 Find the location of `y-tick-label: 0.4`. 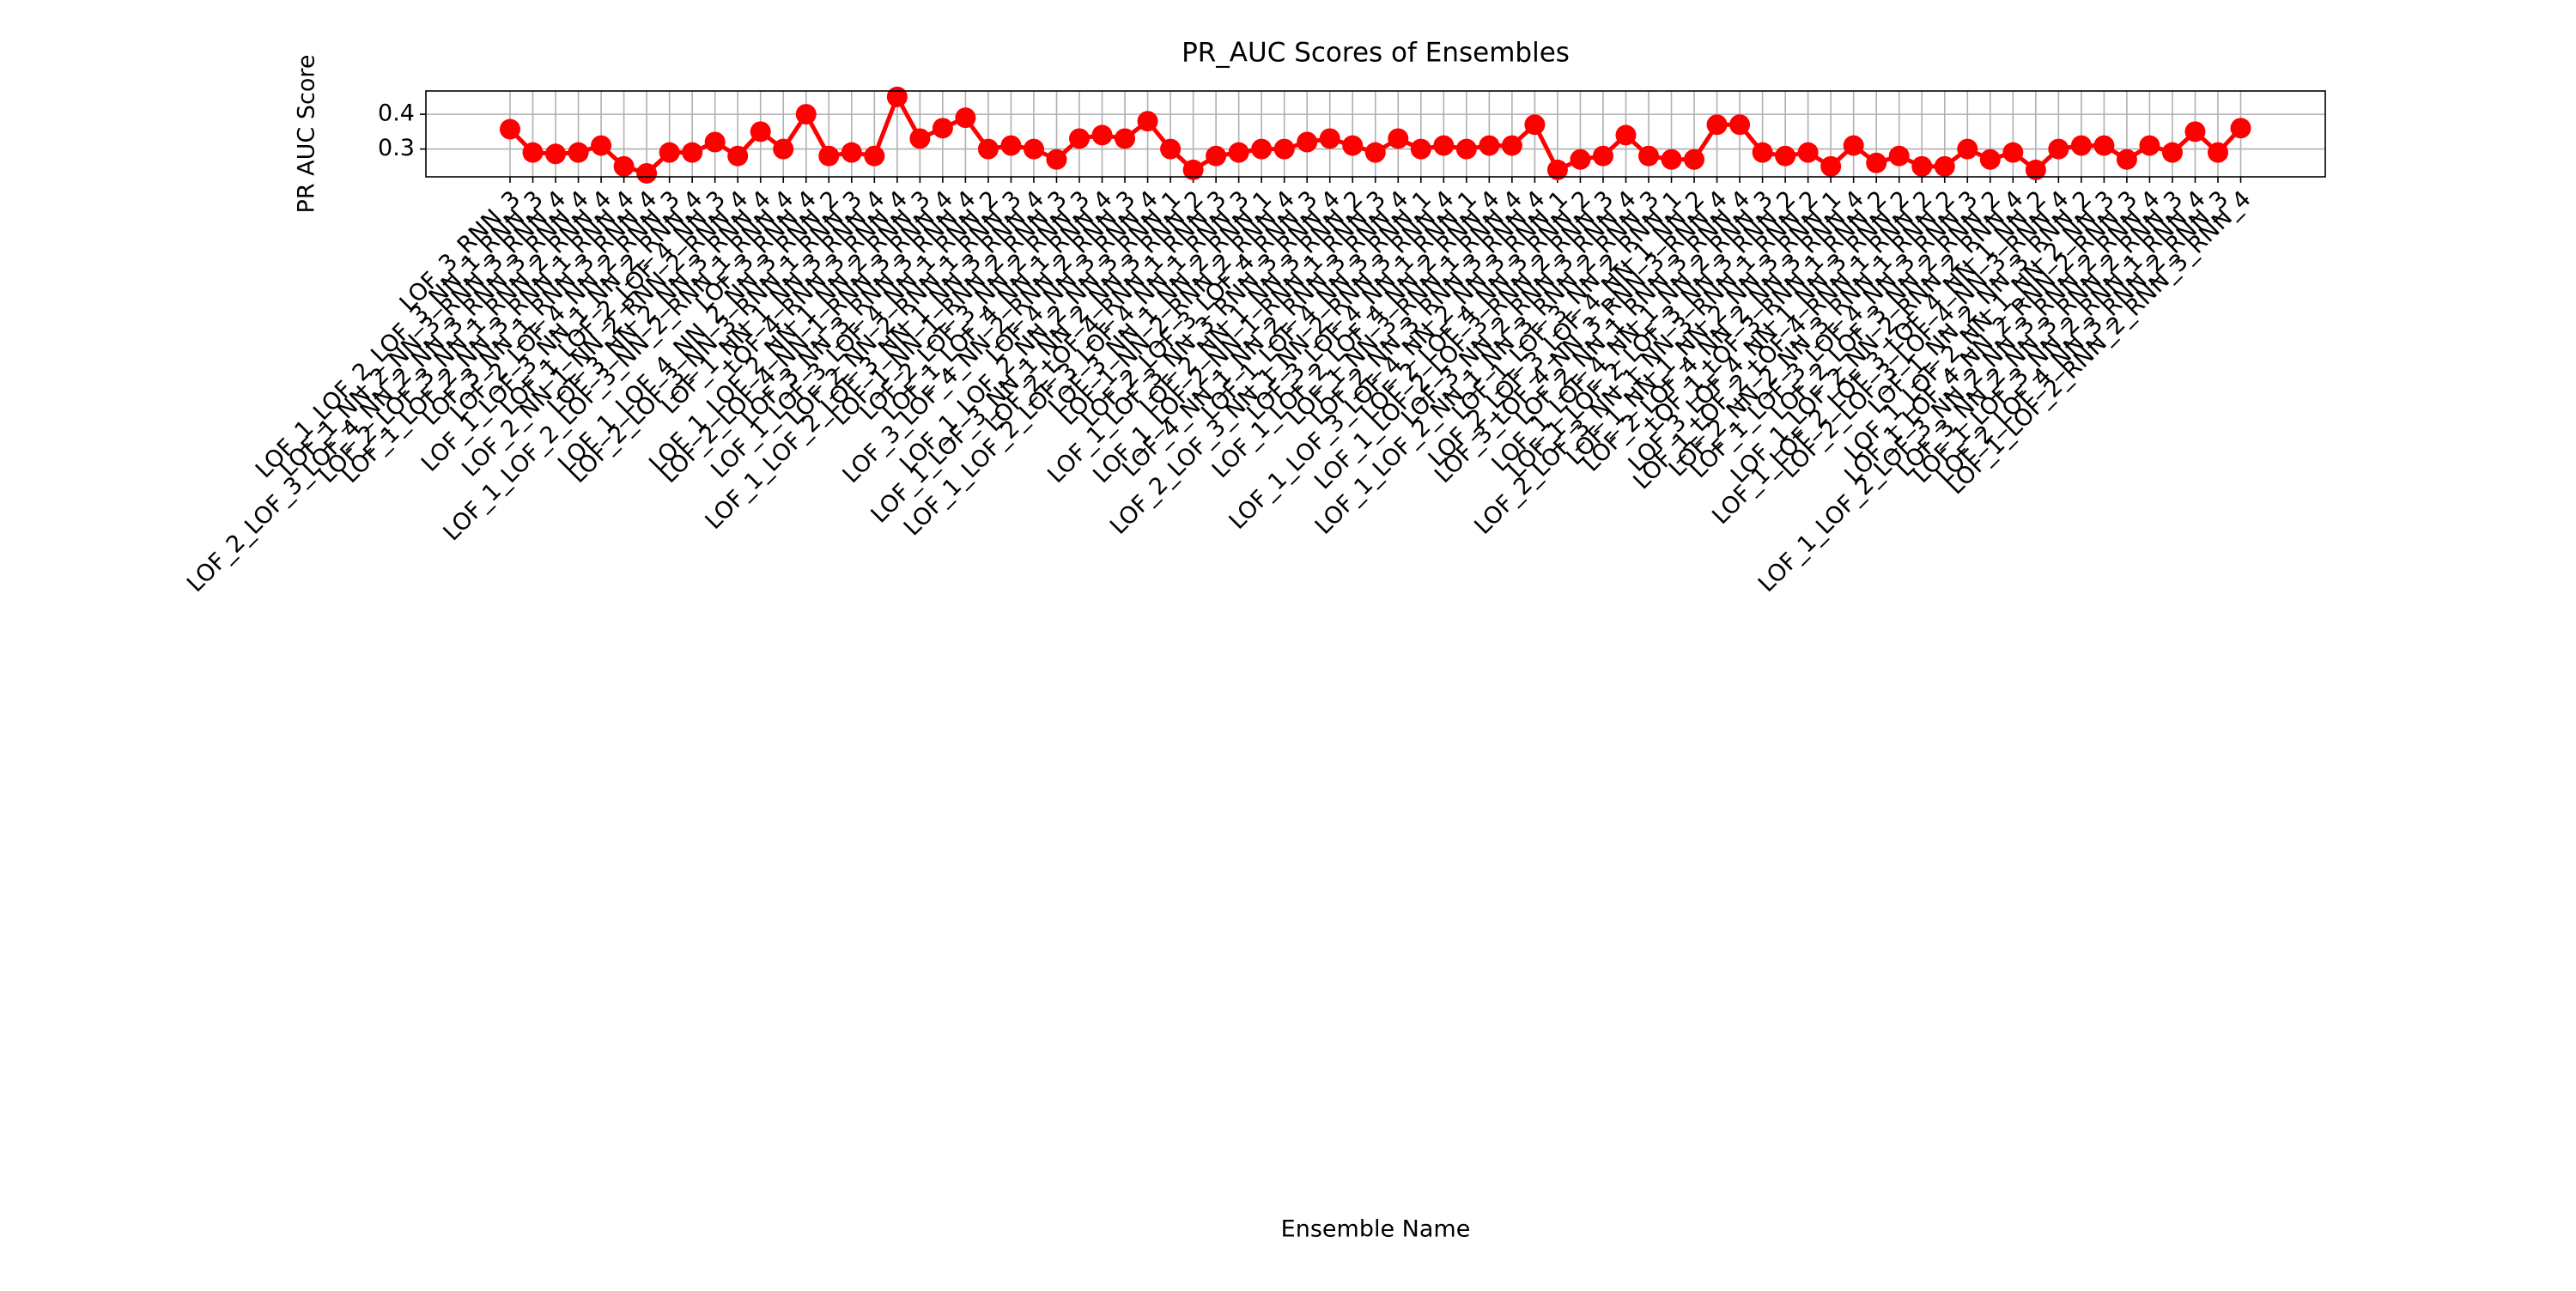

y-tick-label: 0.4 is located at coordinates (397, 113).